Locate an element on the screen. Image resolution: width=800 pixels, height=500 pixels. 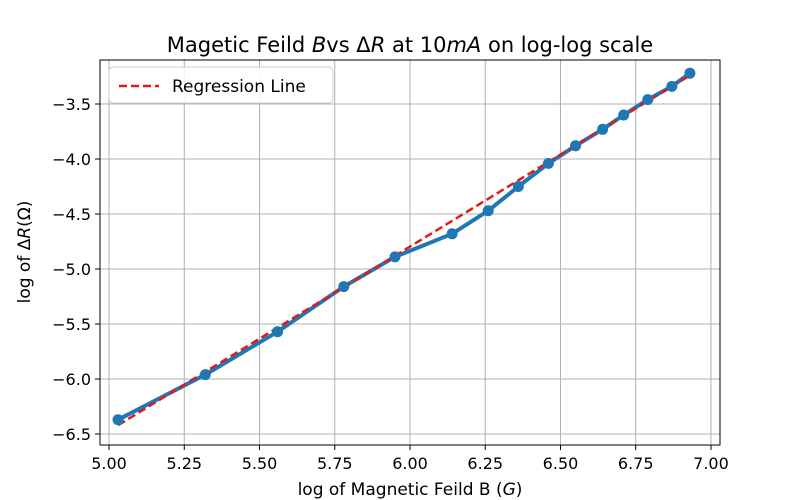
x-tick-label: 6.50 is located at coordinates (561, 463).